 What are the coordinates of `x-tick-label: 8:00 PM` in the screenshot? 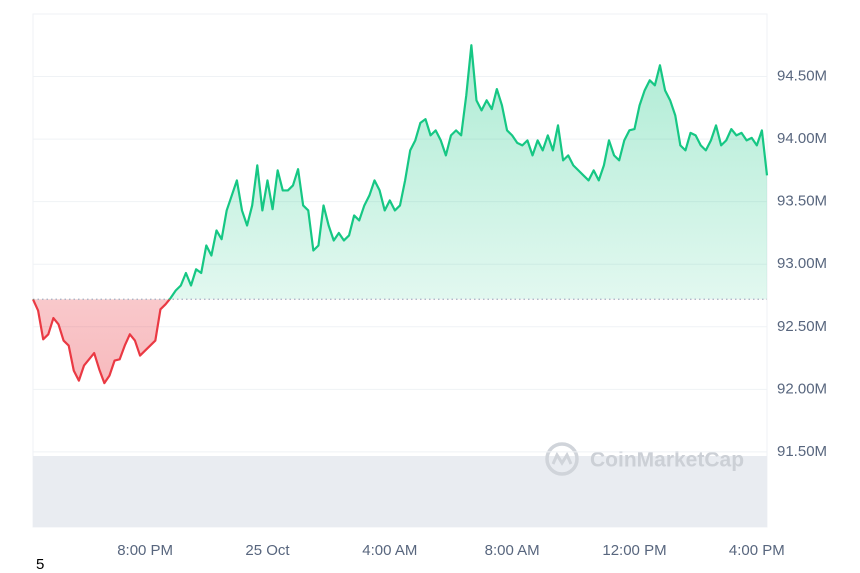 It's located at (145, 550).